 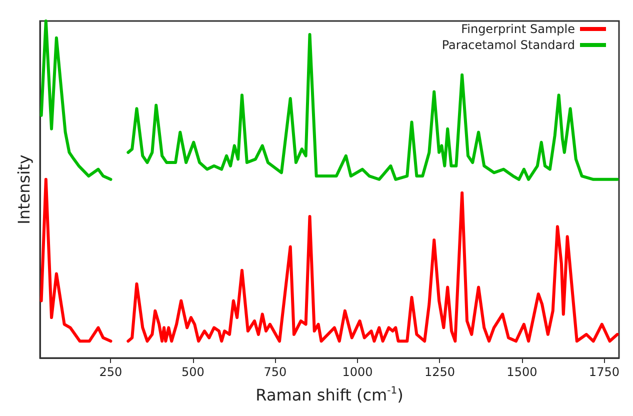 What do you see at coordinates (357, 372) in the screenshot?
I see `x-tick-label: 1000` at bounding box center [357, 372].